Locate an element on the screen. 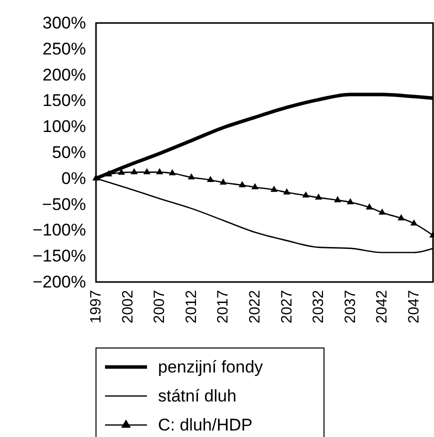 This screenshot has width=434, height=437. x-tick-label: 2022 is located at coordinates (255, 307).